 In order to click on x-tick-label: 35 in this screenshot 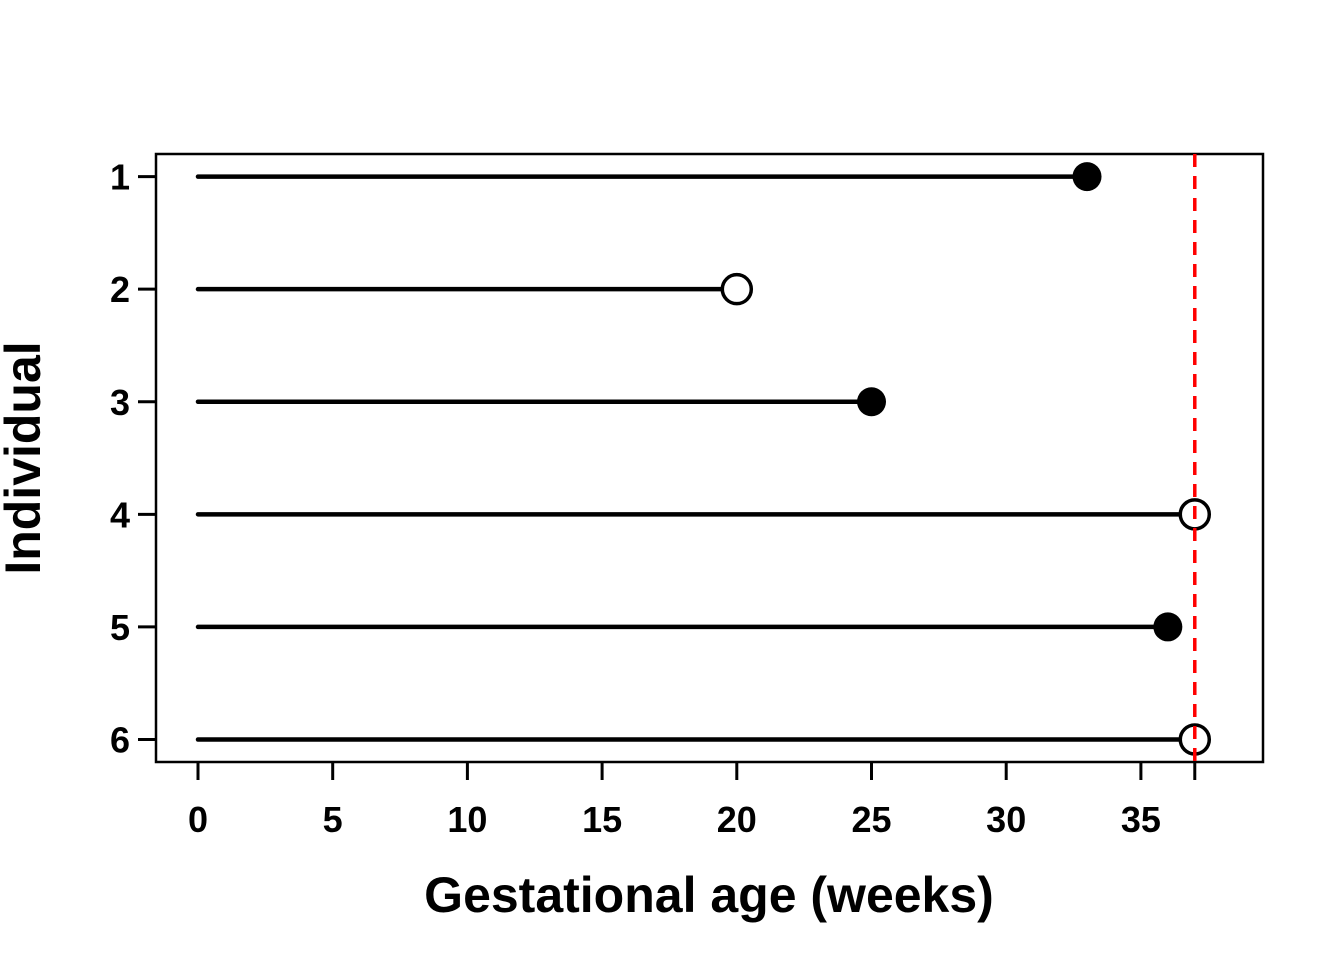, I will do `click(1141, 819)`.